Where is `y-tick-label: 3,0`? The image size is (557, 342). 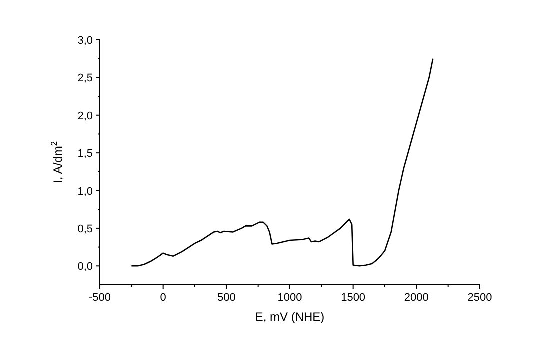 y-tick-label: 3,0 is located at coordinates (85, 41).